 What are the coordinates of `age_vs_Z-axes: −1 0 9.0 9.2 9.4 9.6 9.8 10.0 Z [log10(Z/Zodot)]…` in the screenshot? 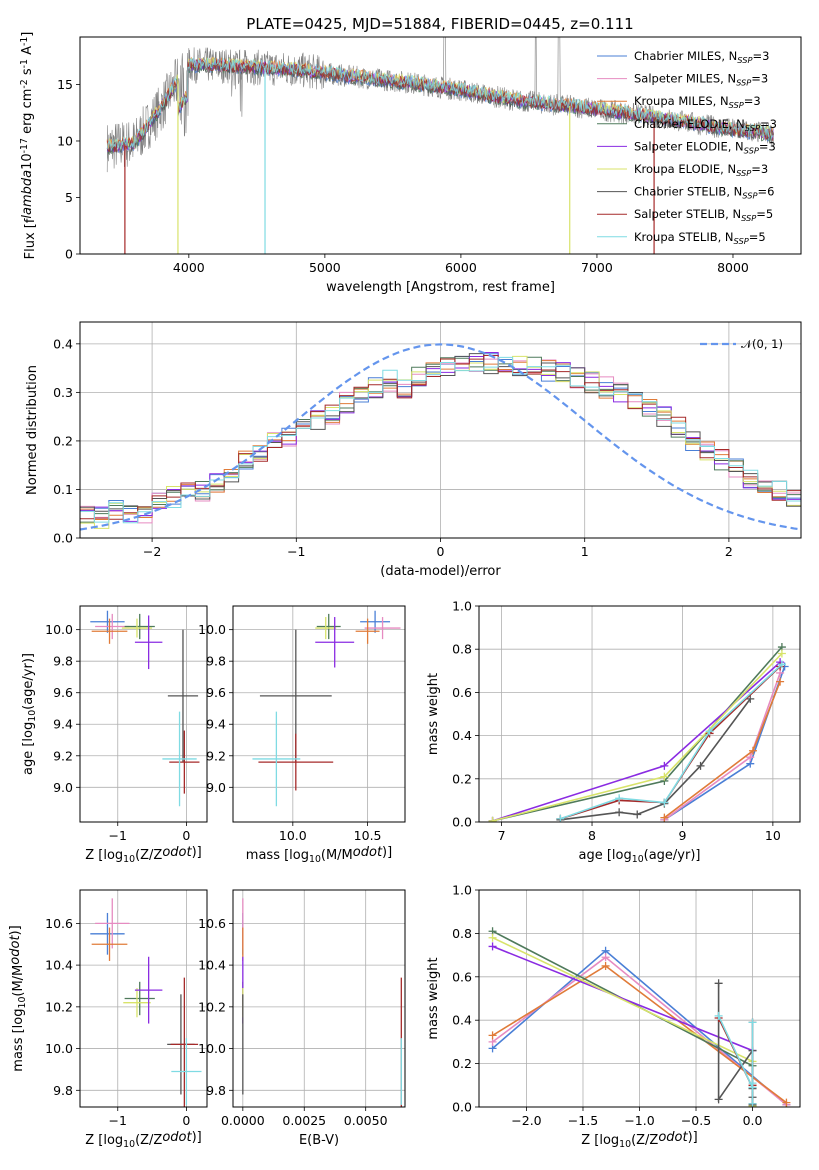 It's located at (114, 735).